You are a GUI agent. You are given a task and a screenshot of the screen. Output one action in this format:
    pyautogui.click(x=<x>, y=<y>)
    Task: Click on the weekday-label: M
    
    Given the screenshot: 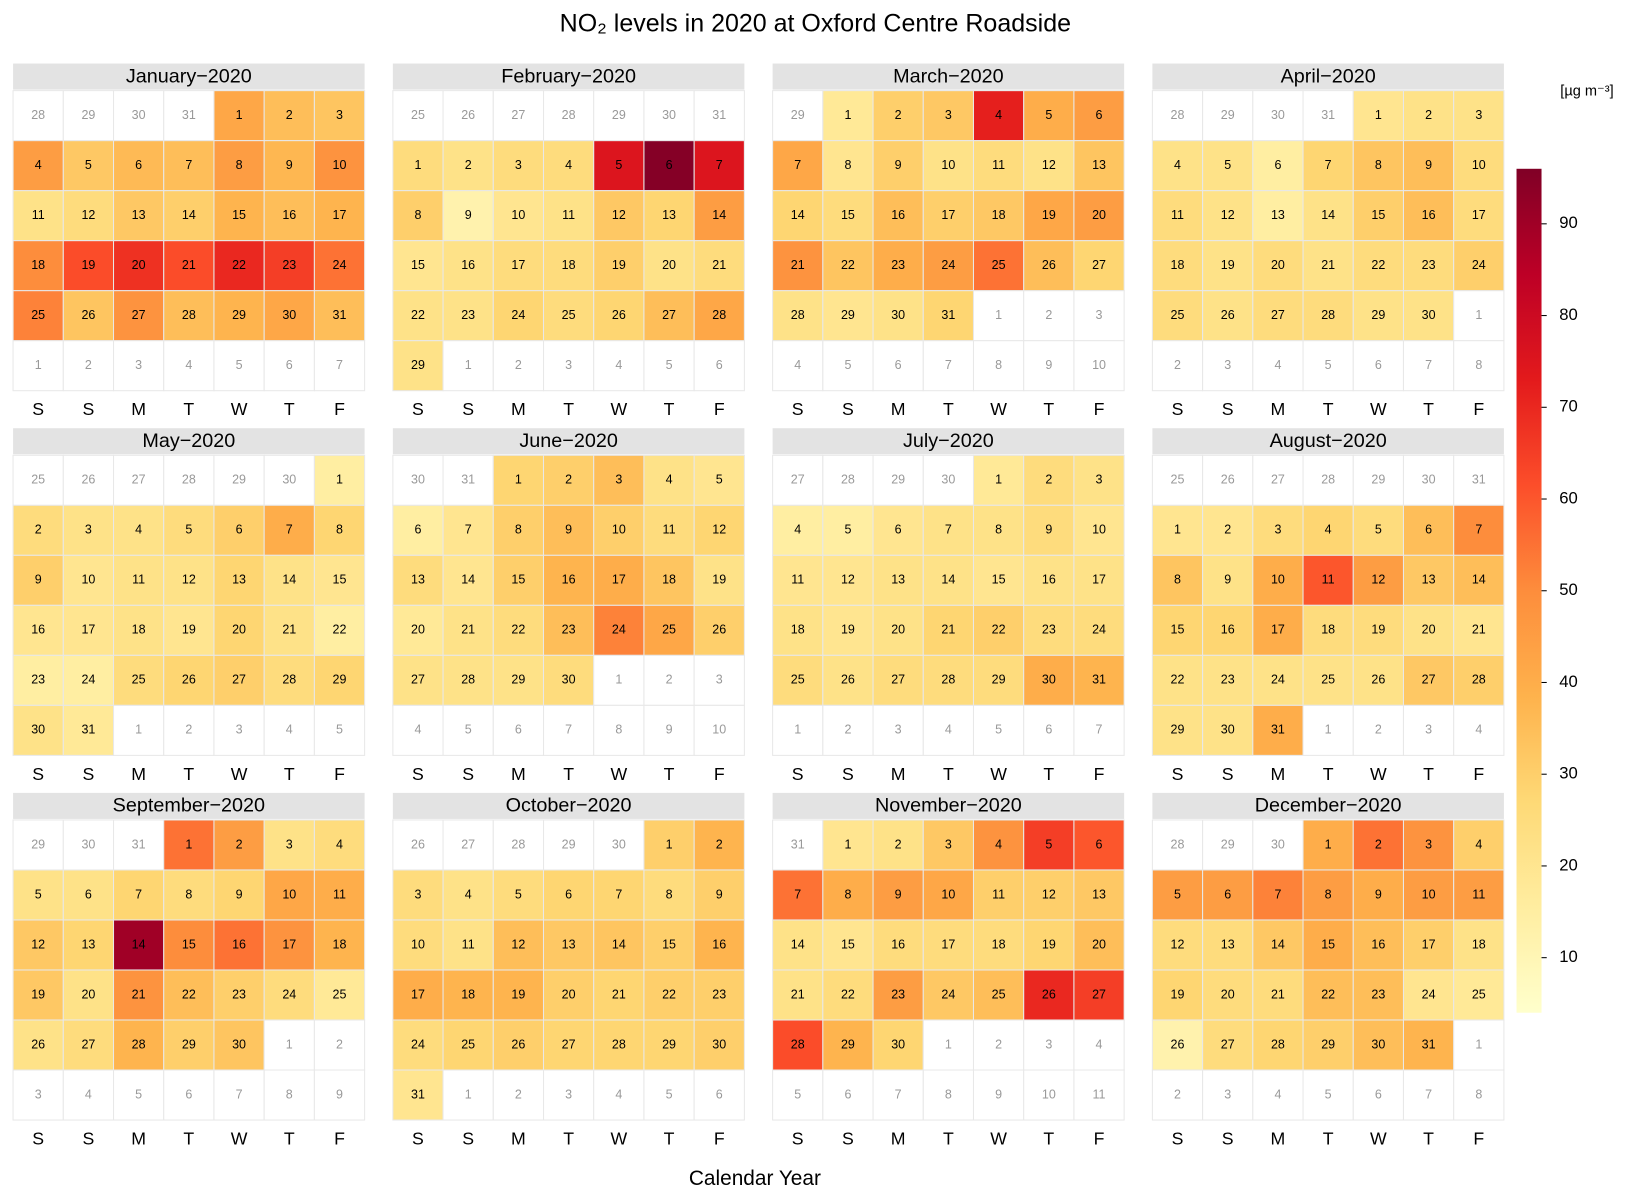 What is the action you would take?
    pyautogui.click(x=898, y=774)
    